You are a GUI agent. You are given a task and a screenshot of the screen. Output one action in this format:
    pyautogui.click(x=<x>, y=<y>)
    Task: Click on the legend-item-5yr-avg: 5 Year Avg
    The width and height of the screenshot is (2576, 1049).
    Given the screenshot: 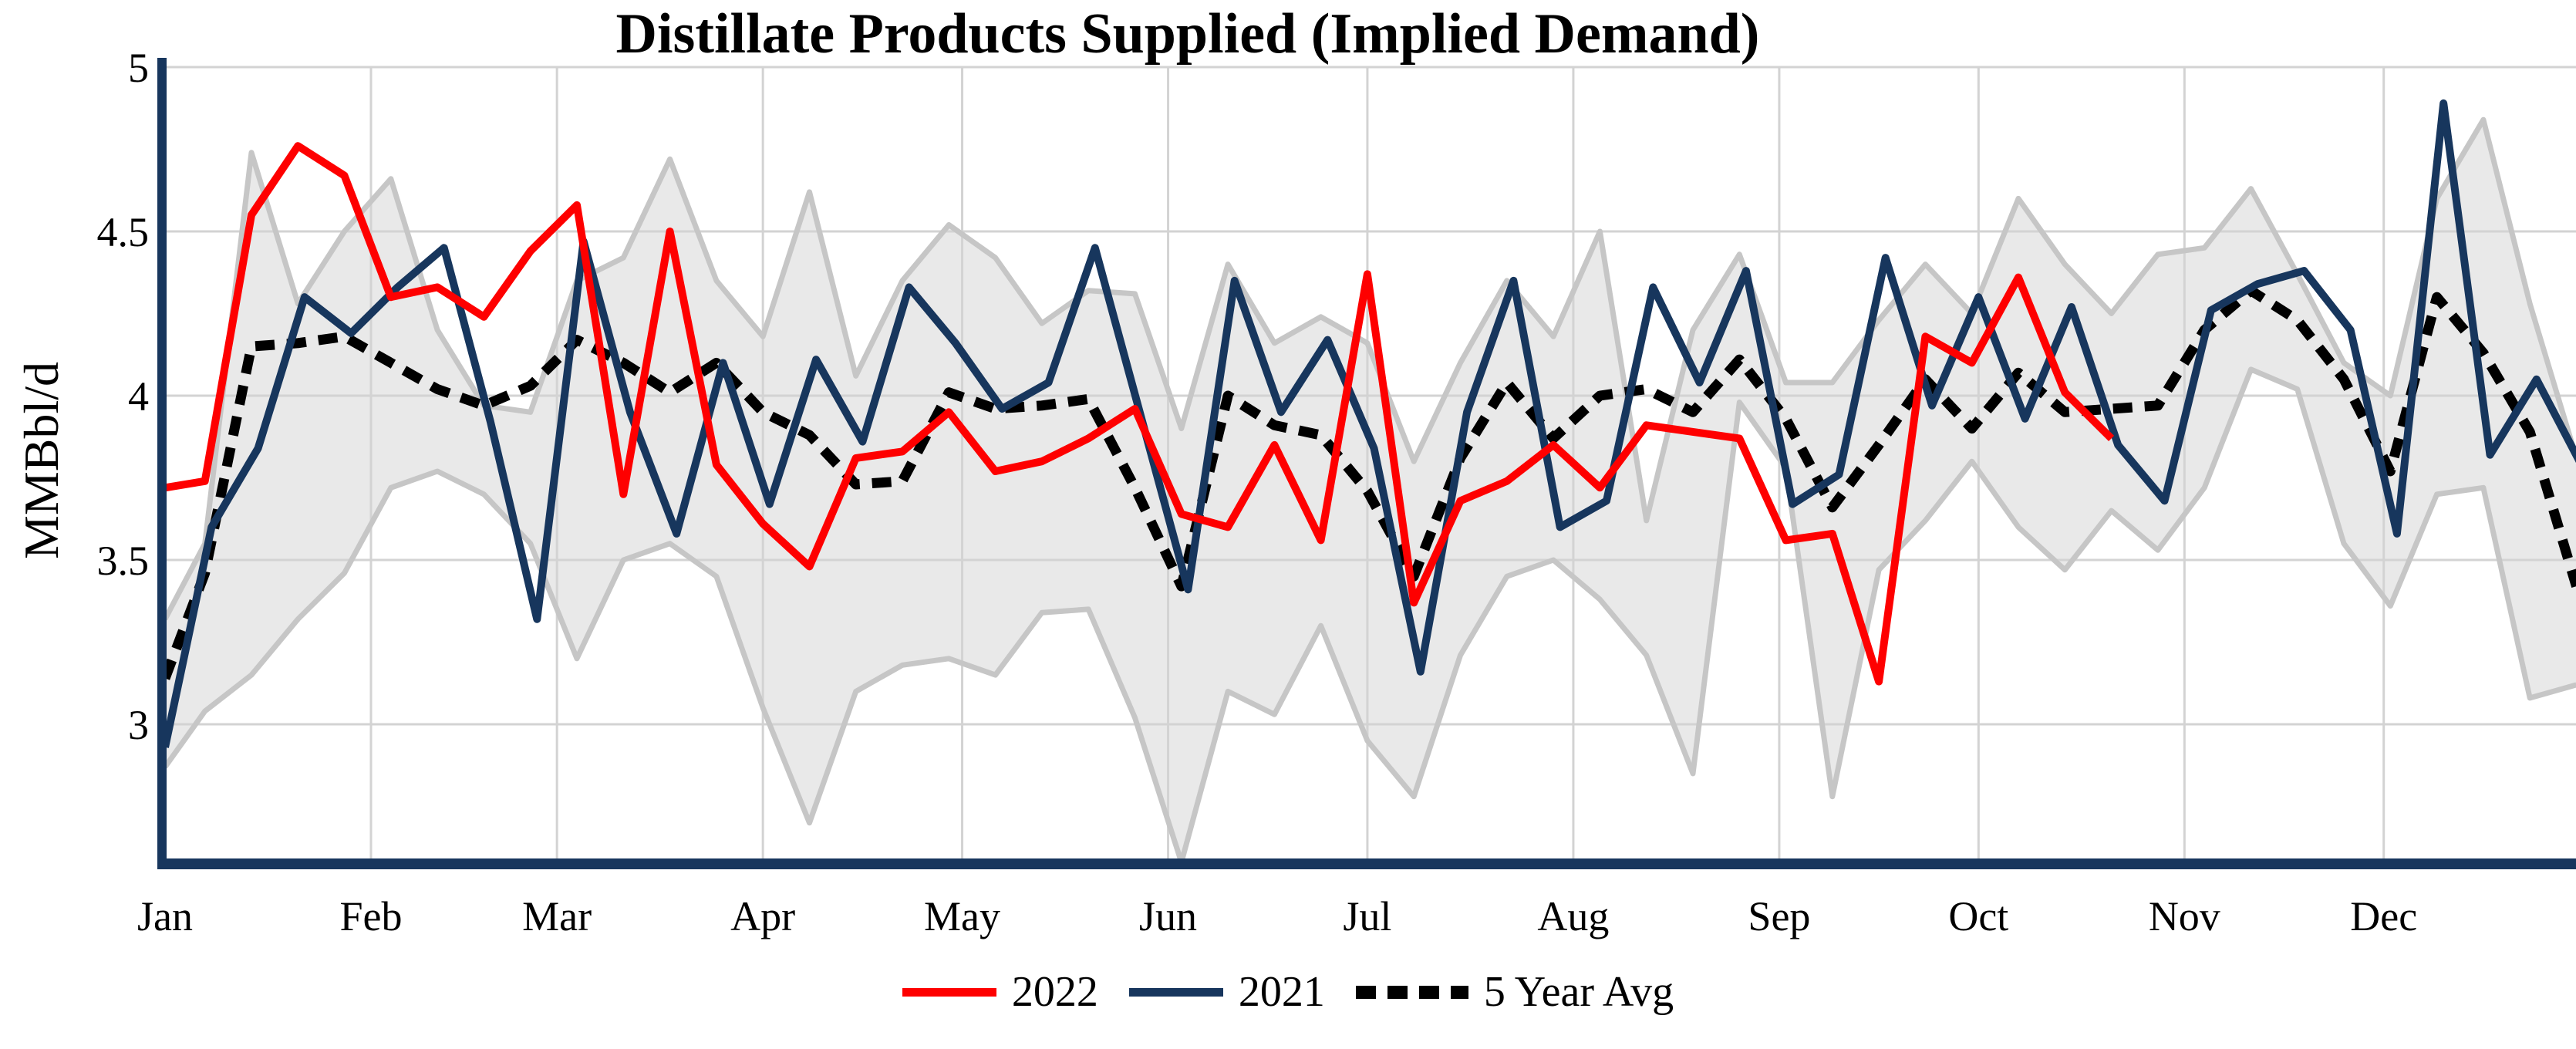 What is the action you would take?
    pyautogui.click(x=1514, y=992)
    